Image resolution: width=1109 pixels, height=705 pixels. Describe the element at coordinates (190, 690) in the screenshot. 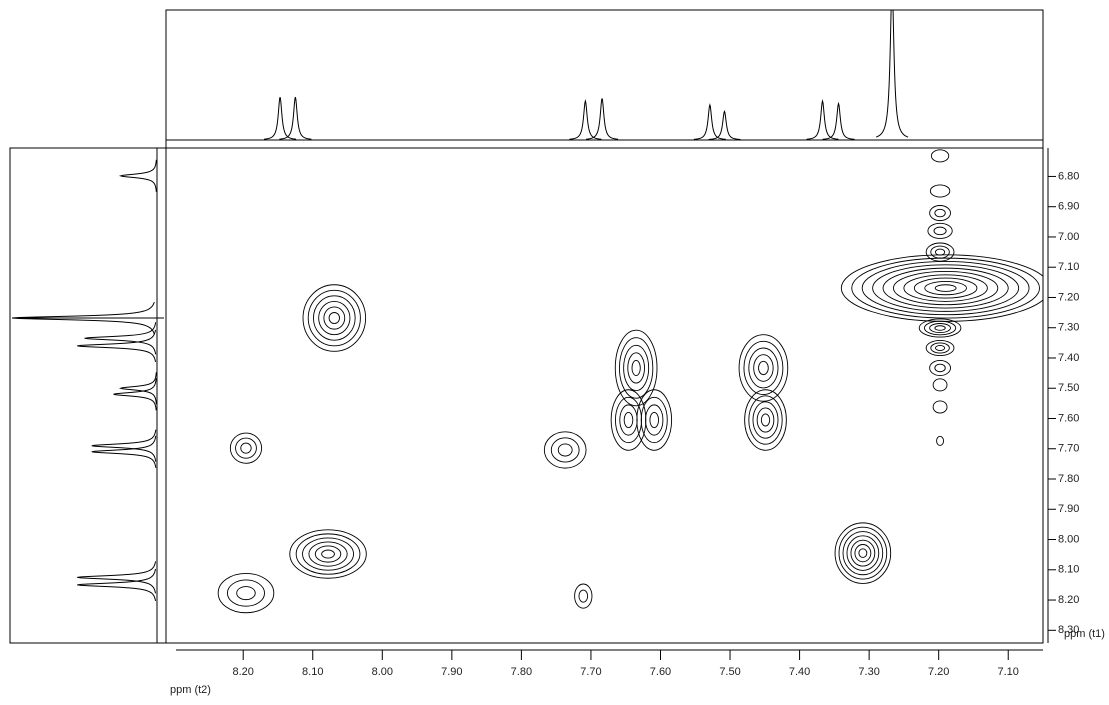

I see `x-axis-label: ppm (t2)` at that location.